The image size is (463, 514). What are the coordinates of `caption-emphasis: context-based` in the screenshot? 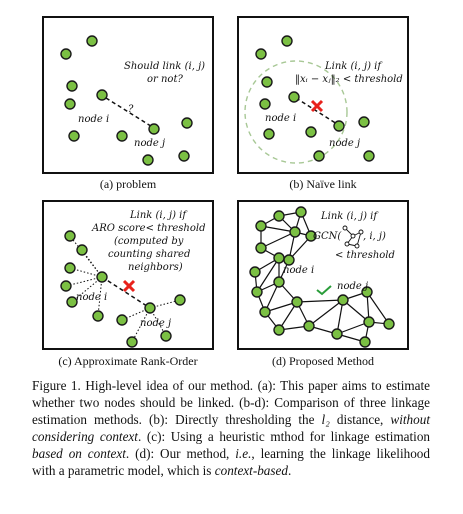 It's located at (251, 470).